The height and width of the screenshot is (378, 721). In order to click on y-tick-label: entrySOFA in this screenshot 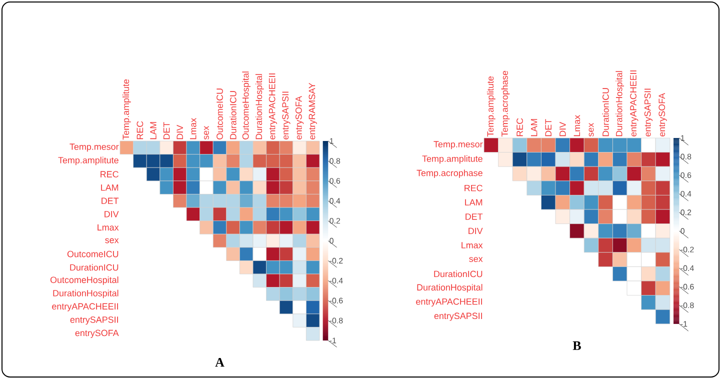, I will do `click(97, 334)`.